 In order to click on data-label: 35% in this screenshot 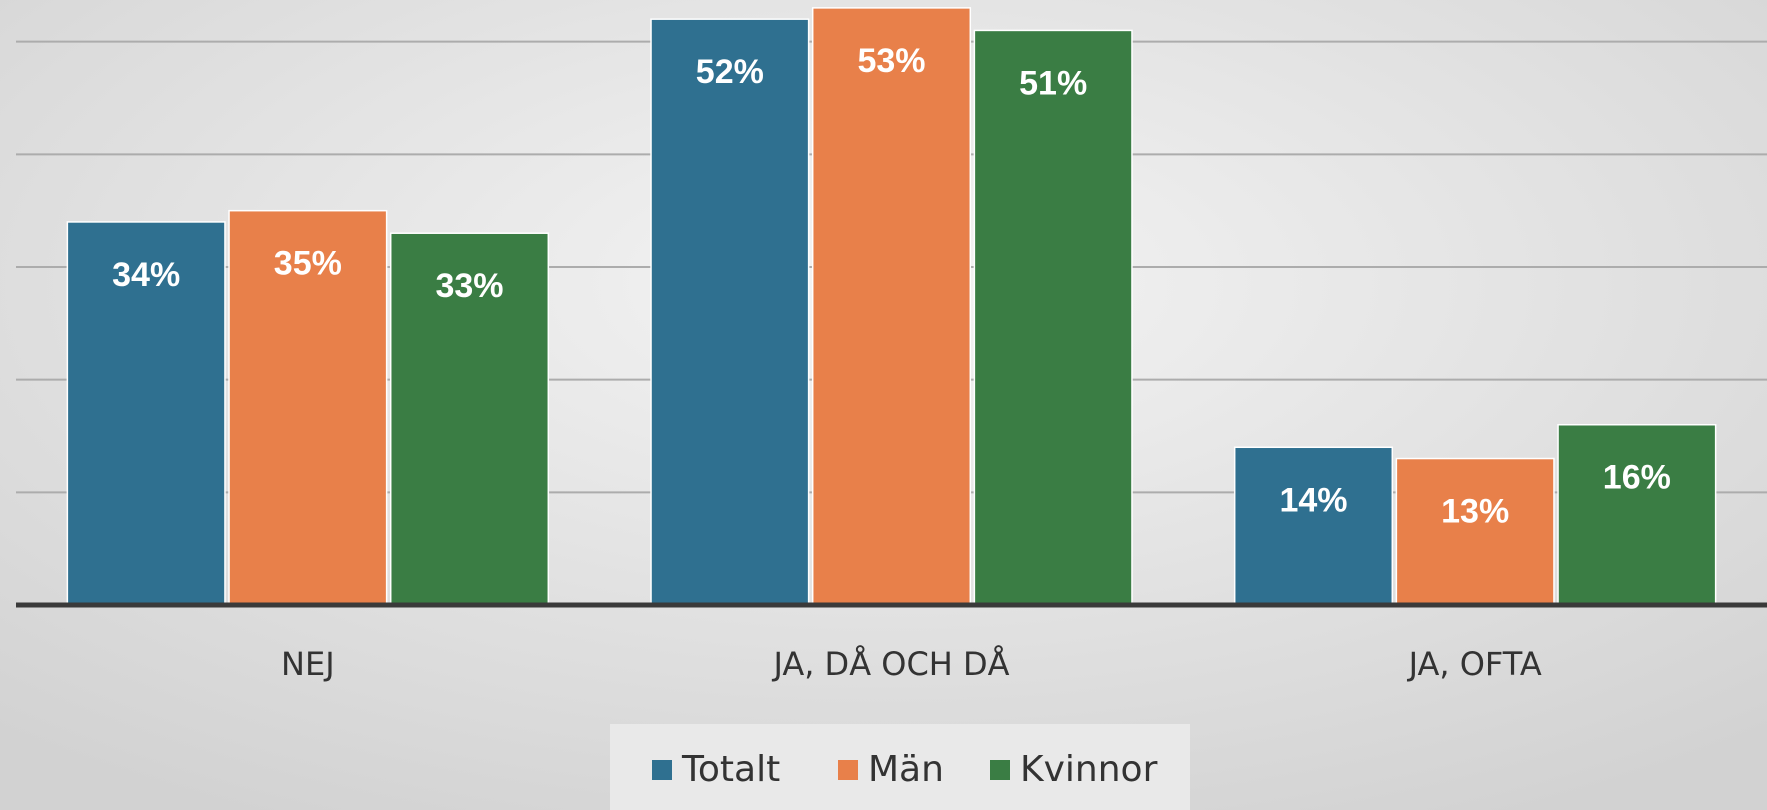, I will do `click(308, 264)`.